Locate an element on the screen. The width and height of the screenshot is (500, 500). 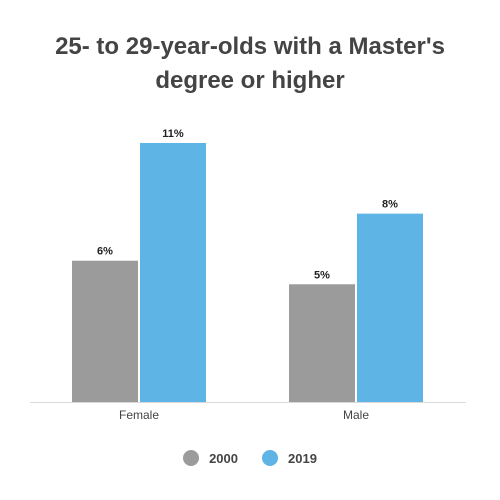
legend-swatch-2019 is located at coordinates (270, 458).